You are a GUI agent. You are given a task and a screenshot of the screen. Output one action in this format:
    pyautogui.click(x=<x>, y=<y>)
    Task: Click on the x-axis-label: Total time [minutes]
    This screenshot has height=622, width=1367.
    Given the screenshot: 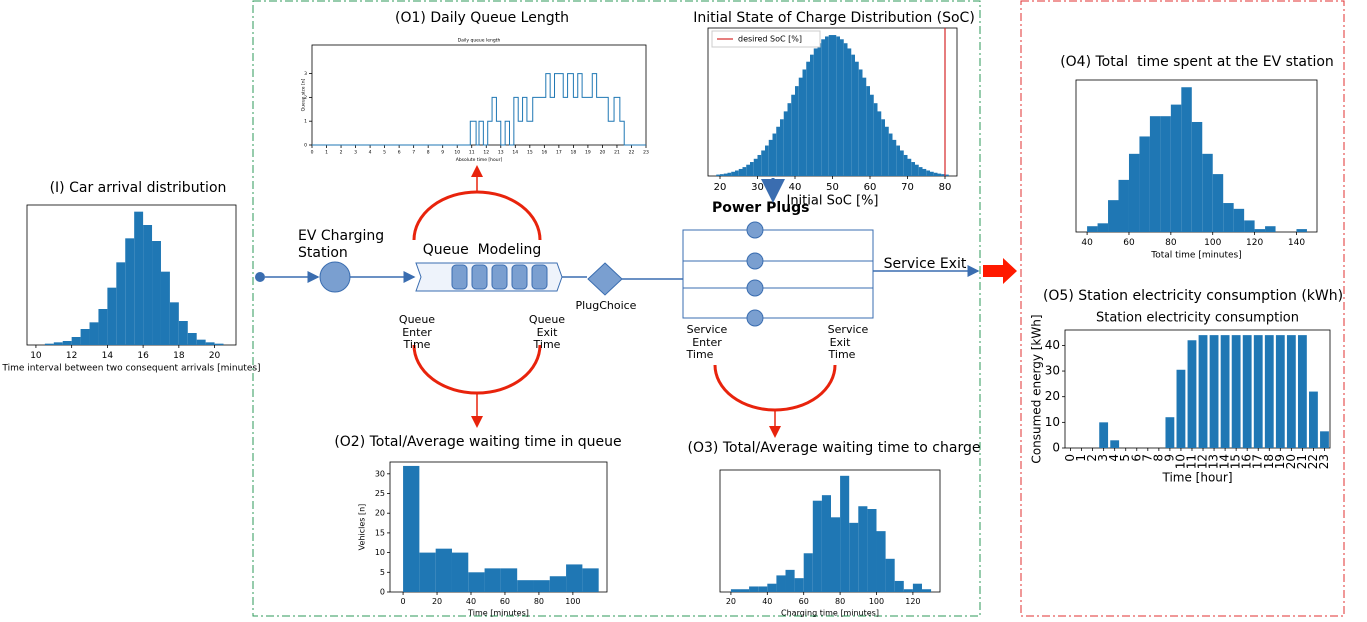 What is the action you would take?
    pyautogui.click(x=1196, y=256)
    